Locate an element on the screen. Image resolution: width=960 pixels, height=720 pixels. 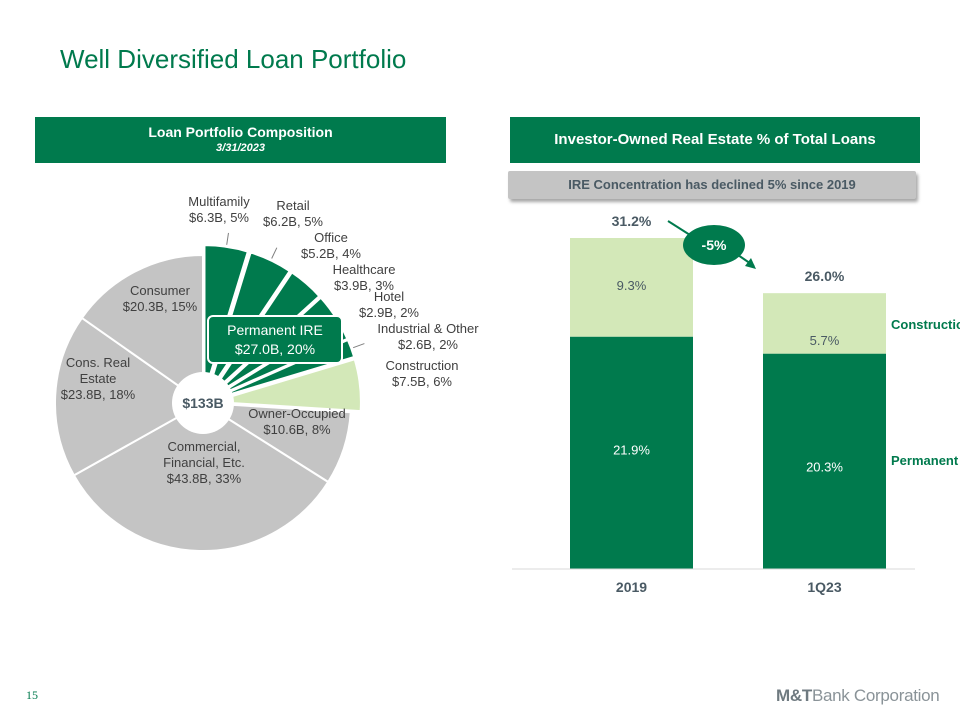
brand-name: Bank Corporation is located at coordinates (875, 695).